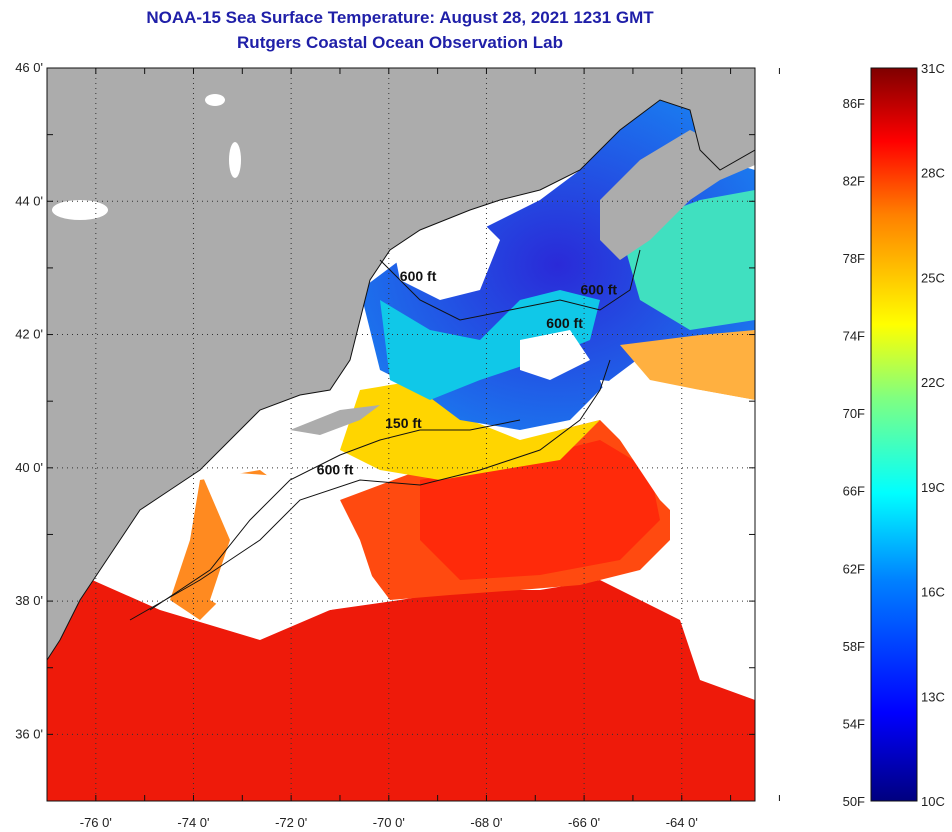  Describe the element at coordinates (687, 365) in the screenshot. I see `sst-warm-east` at that location.